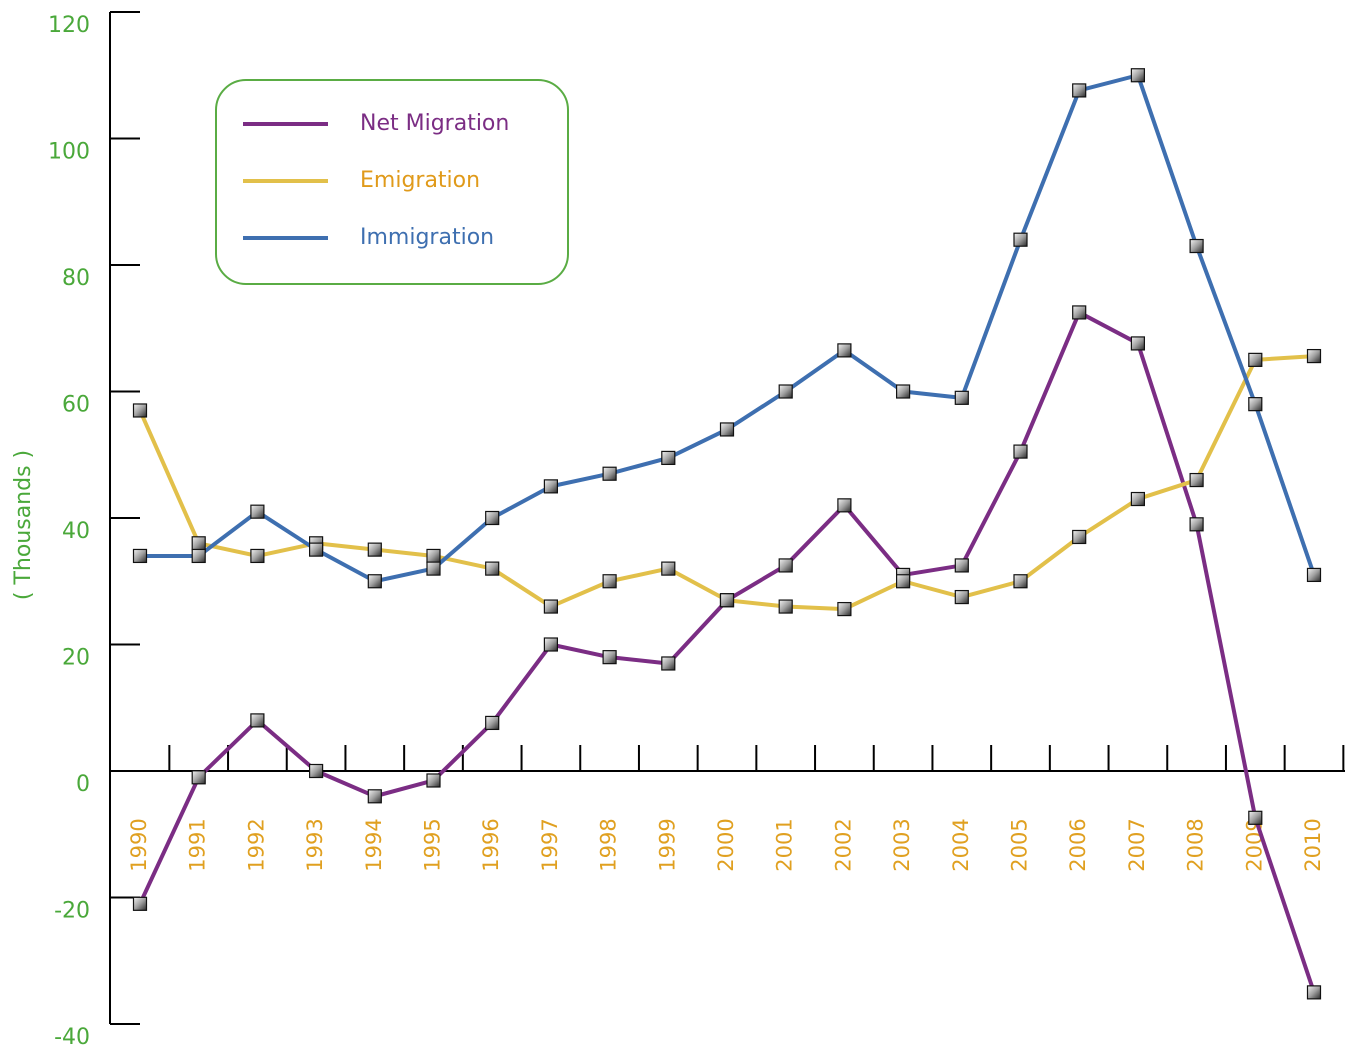 This screenshot has width=1352, height=1050. Describe the element at coordinates (420, 180) in the screenshot. I see `legend-label: Emigration` at that location.